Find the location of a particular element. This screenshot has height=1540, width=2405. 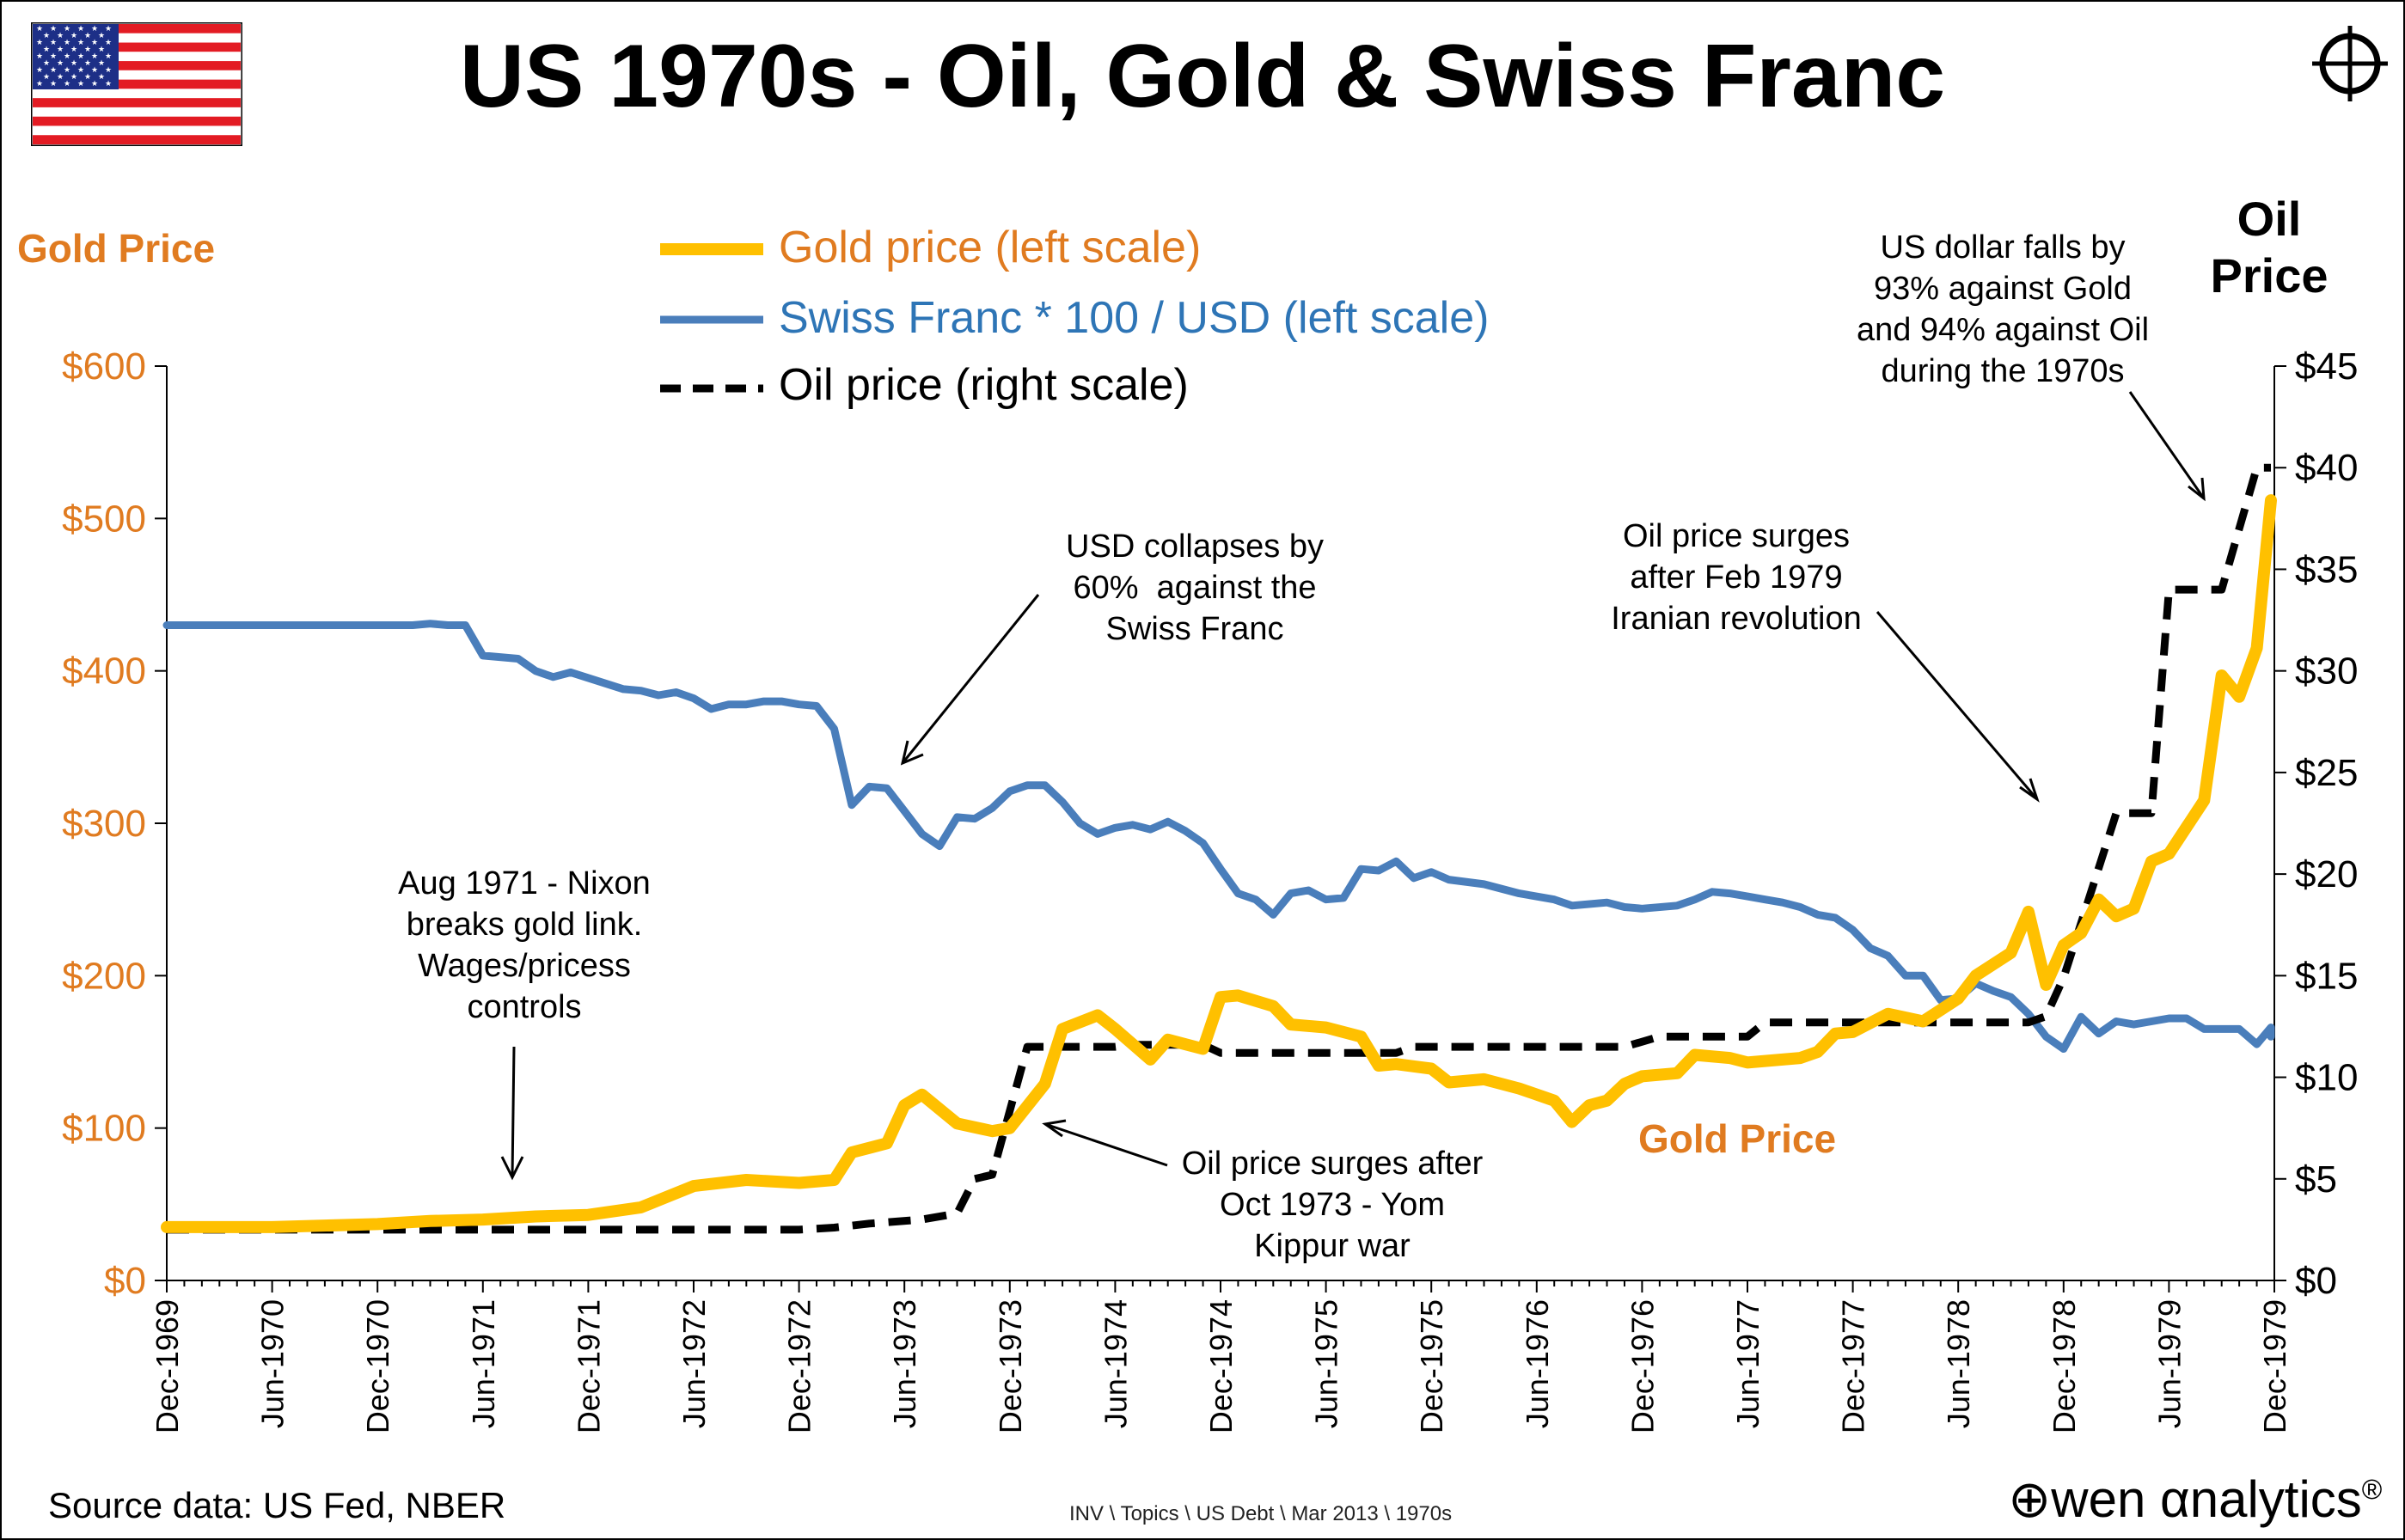

arrow-oil-1979 is located at coordinates (1957, 705).